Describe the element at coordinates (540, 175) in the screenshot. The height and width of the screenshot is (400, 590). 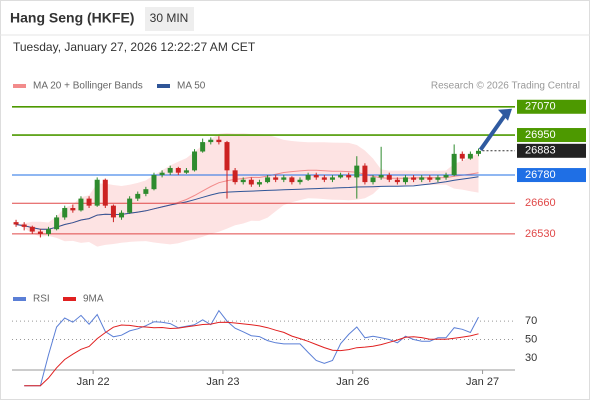
I see `level-label: 26780` at that location.